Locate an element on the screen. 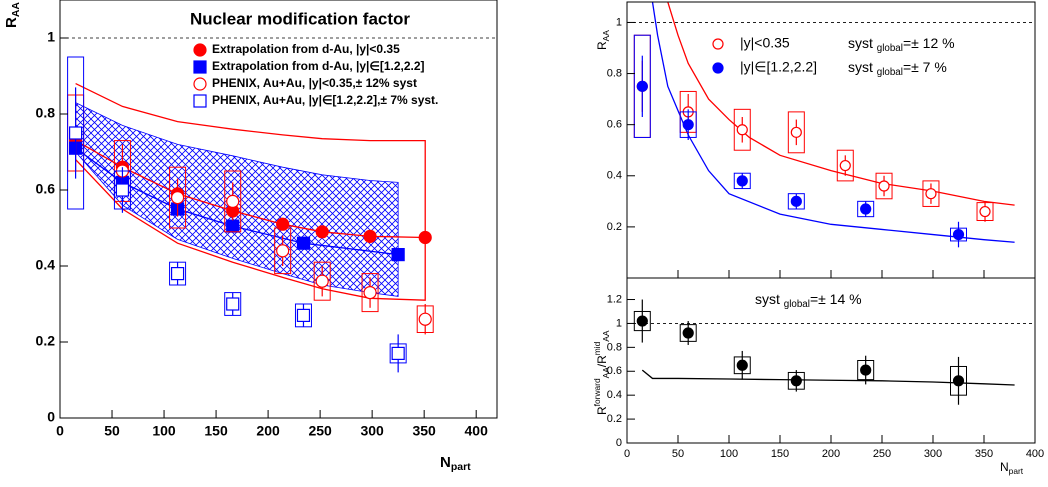 The height and width of the screenshot is (487, 1048). annotation-part: syst is located at coordinates (769, 299).